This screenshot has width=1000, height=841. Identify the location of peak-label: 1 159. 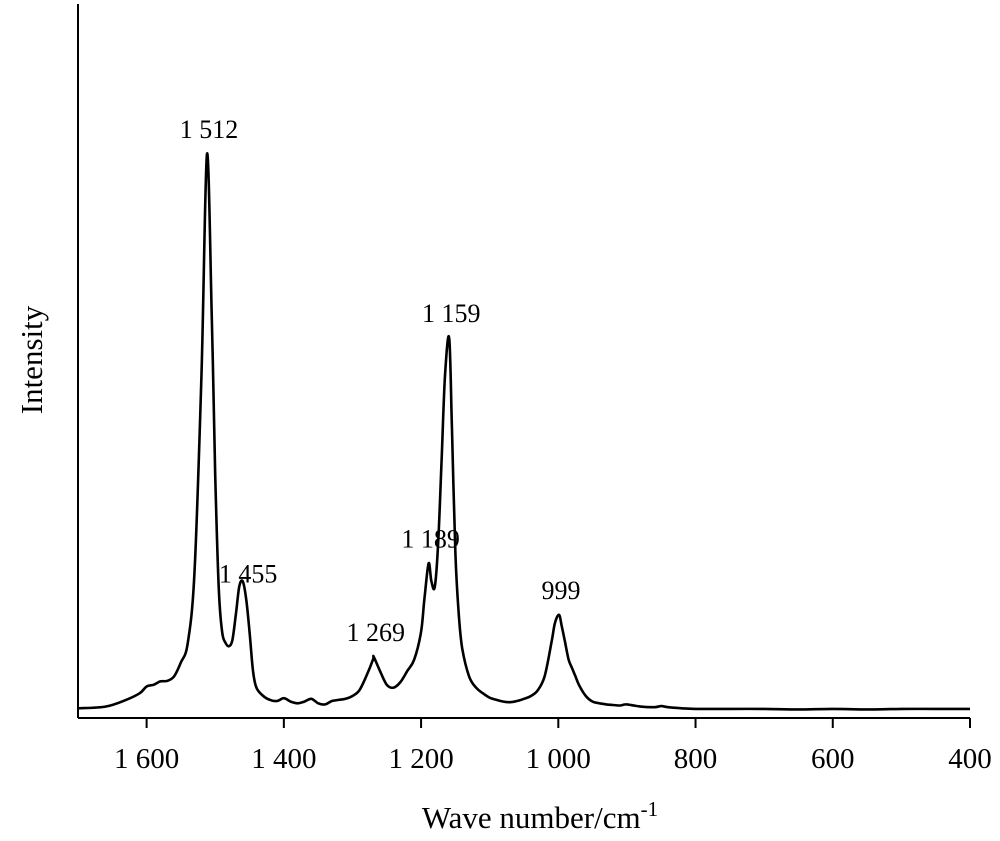
(451, 313).